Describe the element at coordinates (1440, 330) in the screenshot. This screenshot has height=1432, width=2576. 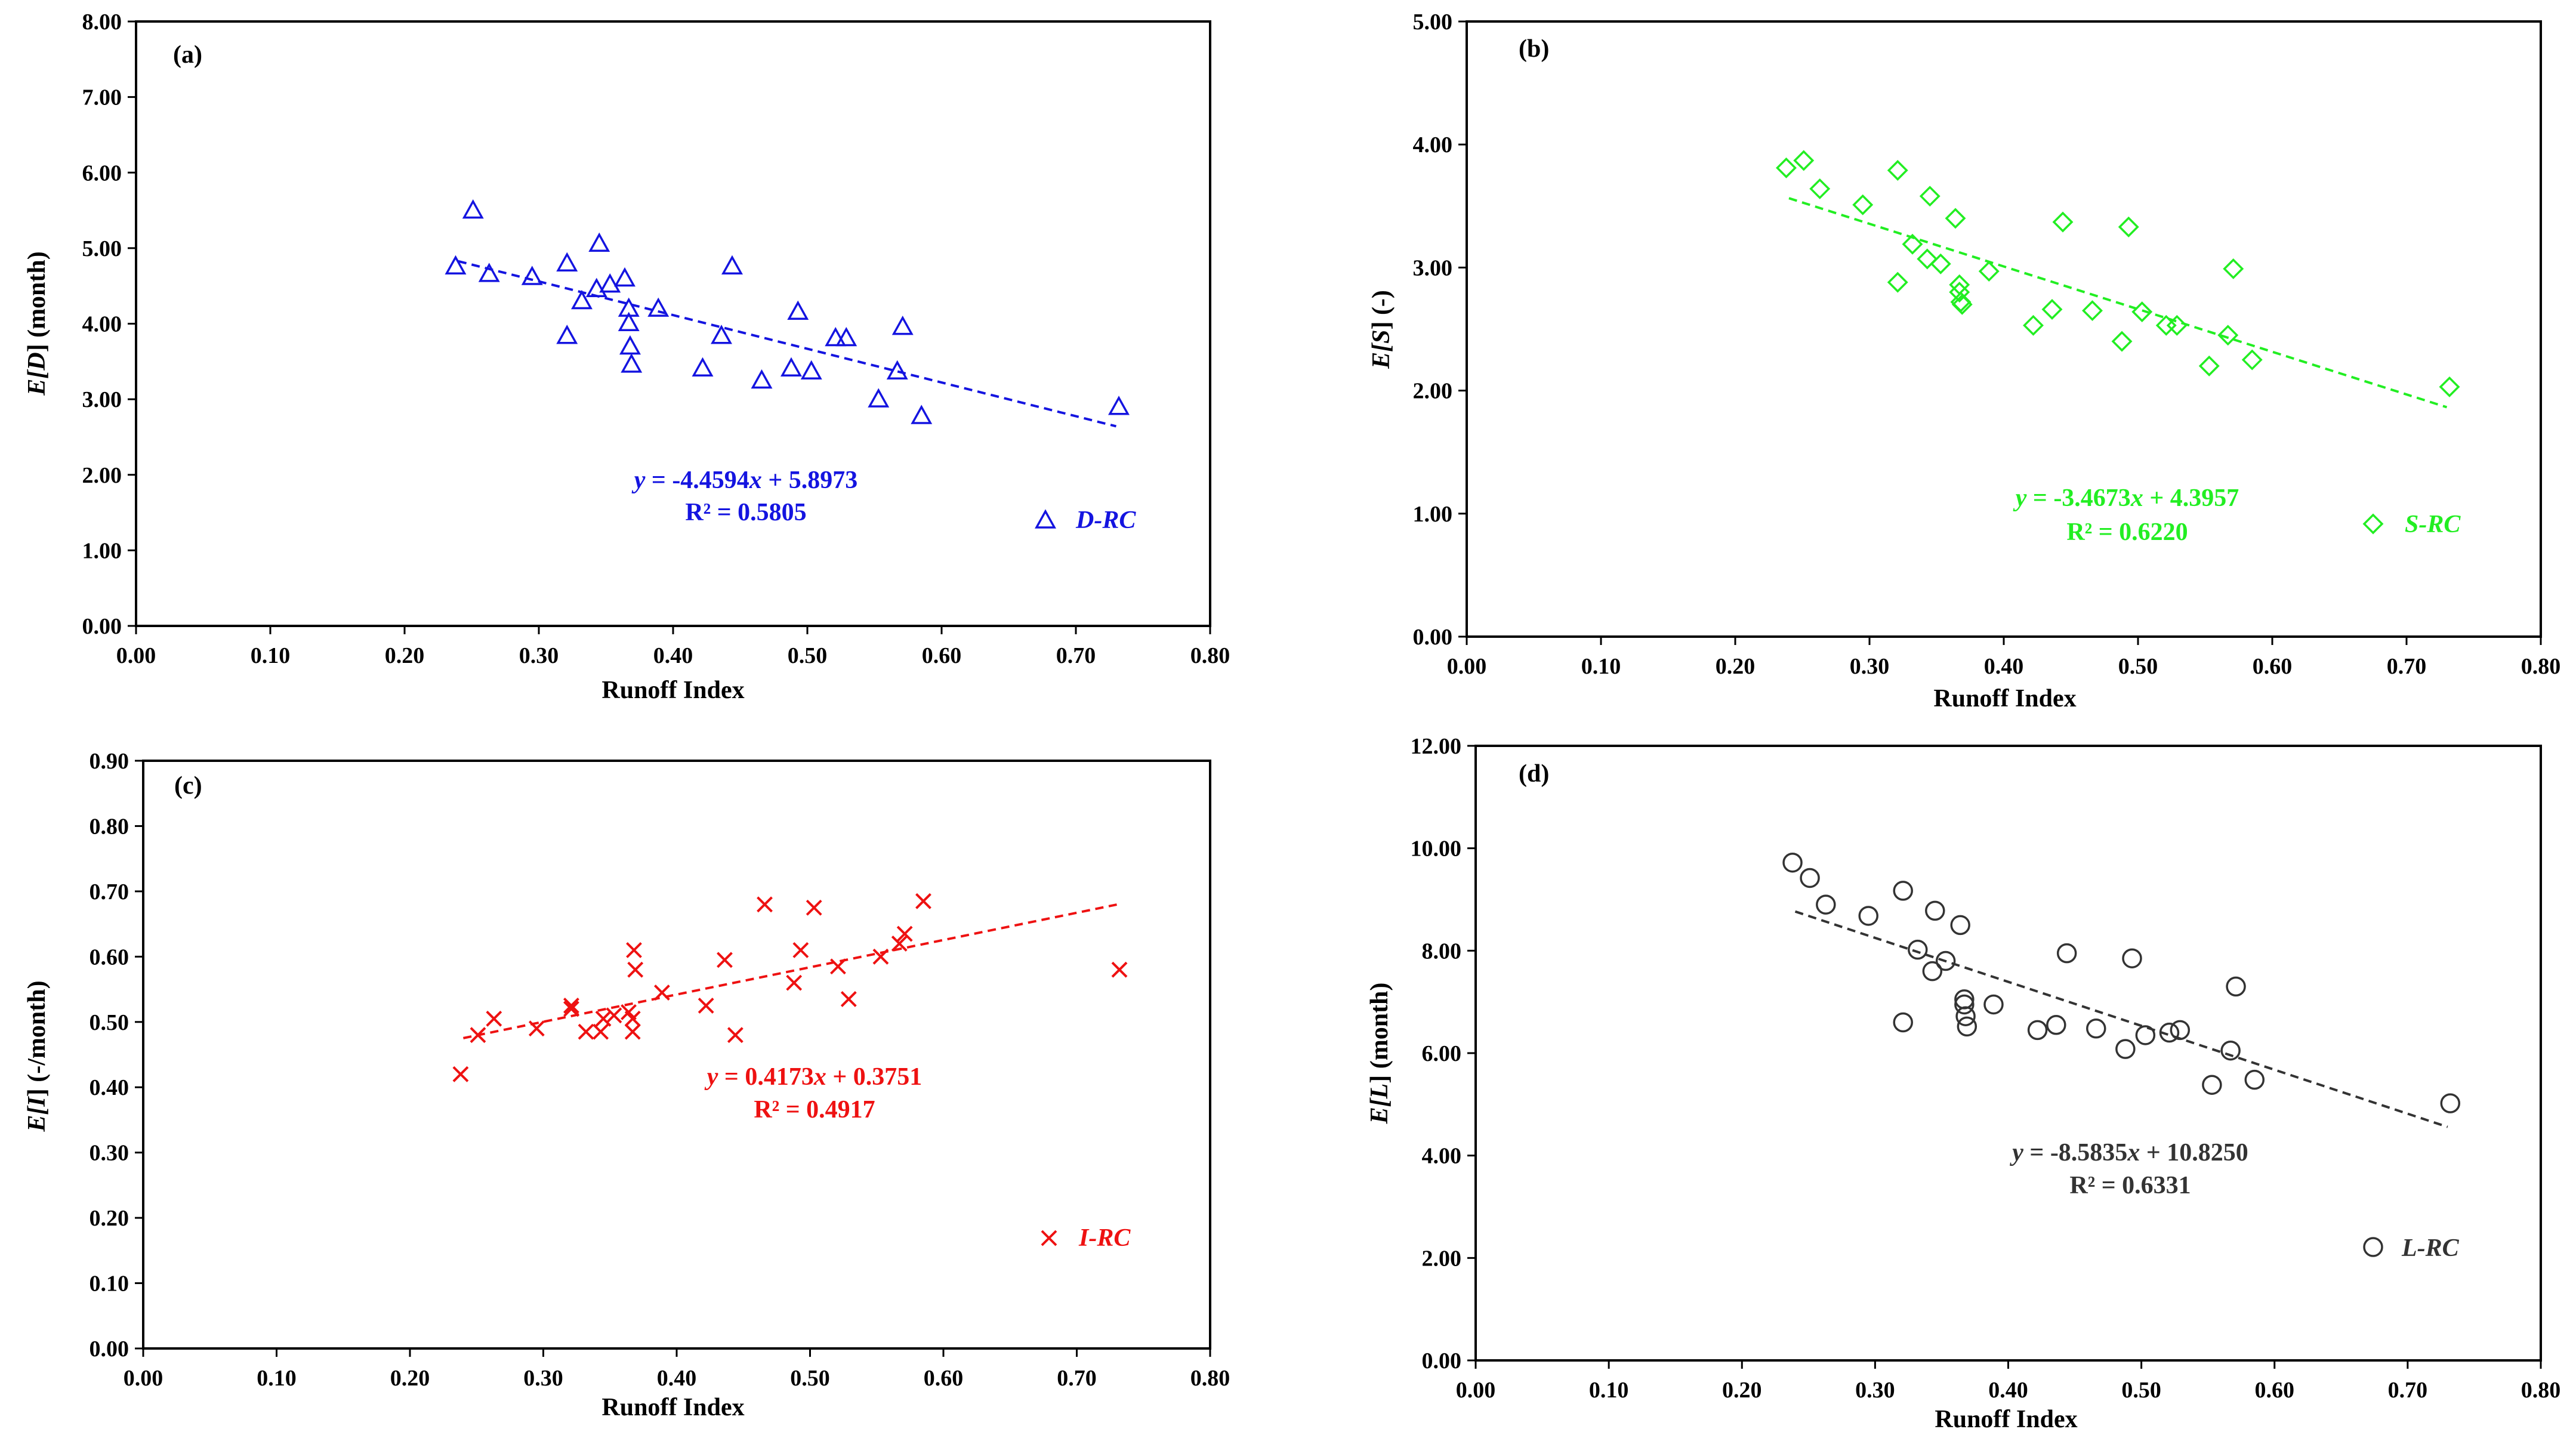
I see `y-ticks: 0.00 1.00 2.00 3.00 4.00 5.00` at that location.